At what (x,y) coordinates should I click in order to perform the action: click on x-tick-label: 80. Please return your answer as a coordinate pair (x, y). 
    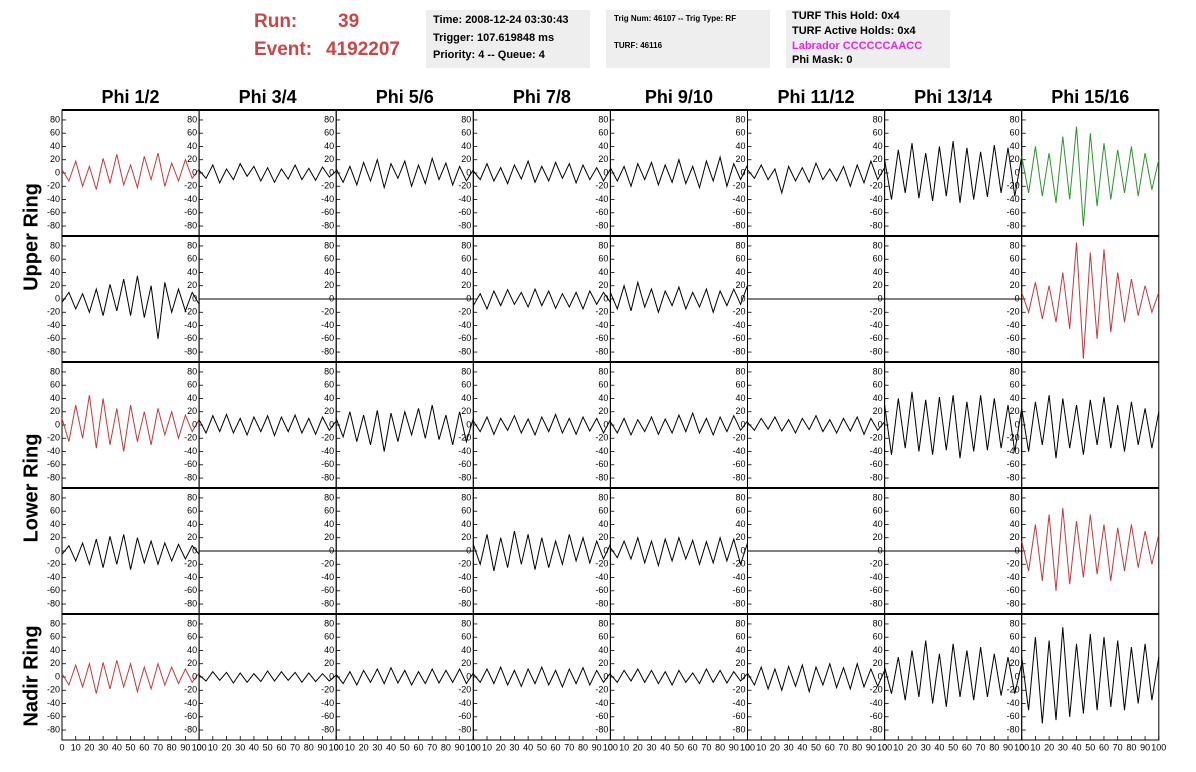
    Looking at the image, I should click on (172, 747).